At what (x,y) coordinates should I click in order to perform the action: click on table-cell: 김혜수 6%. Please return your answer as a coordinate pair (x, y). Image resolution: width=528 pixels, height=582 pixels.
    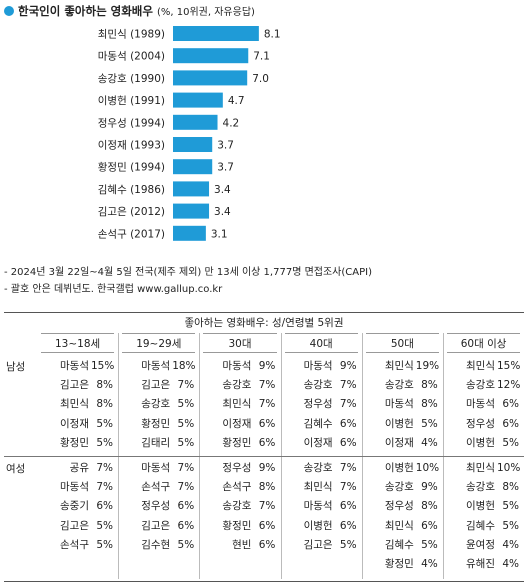
    Looking at the image, I should click on (321, 424).